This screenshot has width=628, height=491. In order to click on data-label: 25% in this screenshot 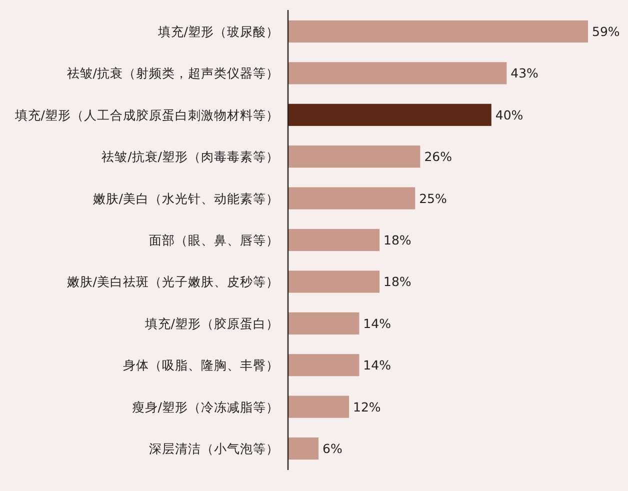, I will do `click(433, 198)`.